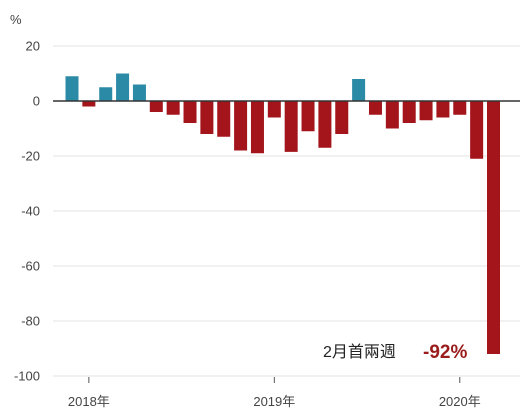  Describe the element at coordinates (359, 352) in the screenshot. I see `annotation-label: 2月首兩週` at that location.